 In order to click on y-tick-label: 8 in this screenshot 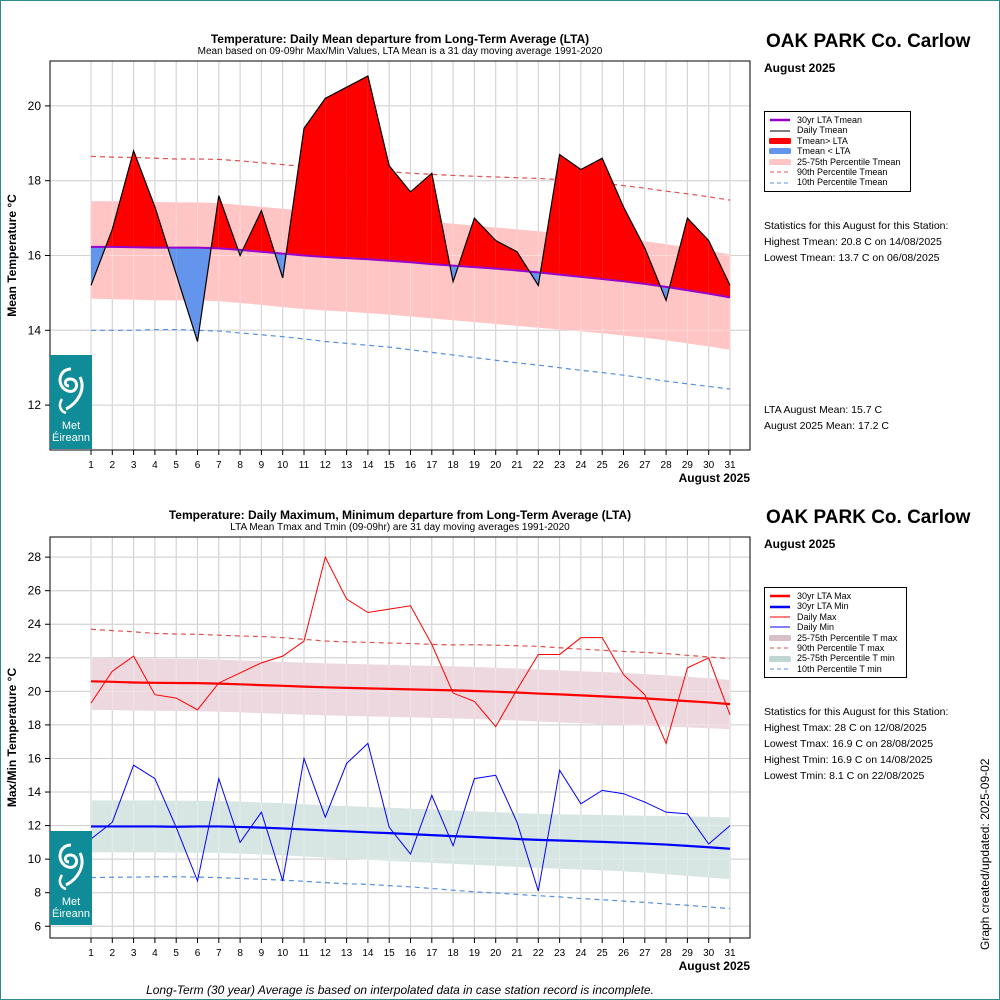, I will do `click(37, 893)`.